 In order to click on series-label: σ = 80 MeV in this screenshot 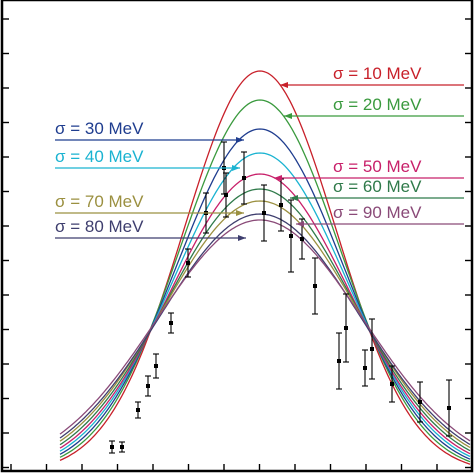, I will do `click(99, 226)`.